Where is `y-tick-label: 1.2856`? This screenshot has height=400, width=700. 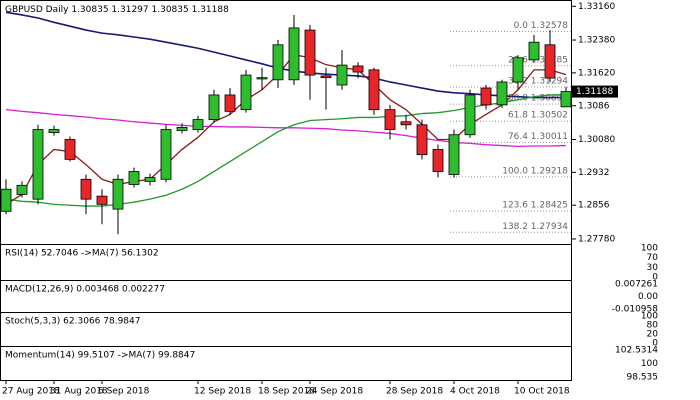
y-tick-label: 1.2856 is located at coordinates (594, 206).